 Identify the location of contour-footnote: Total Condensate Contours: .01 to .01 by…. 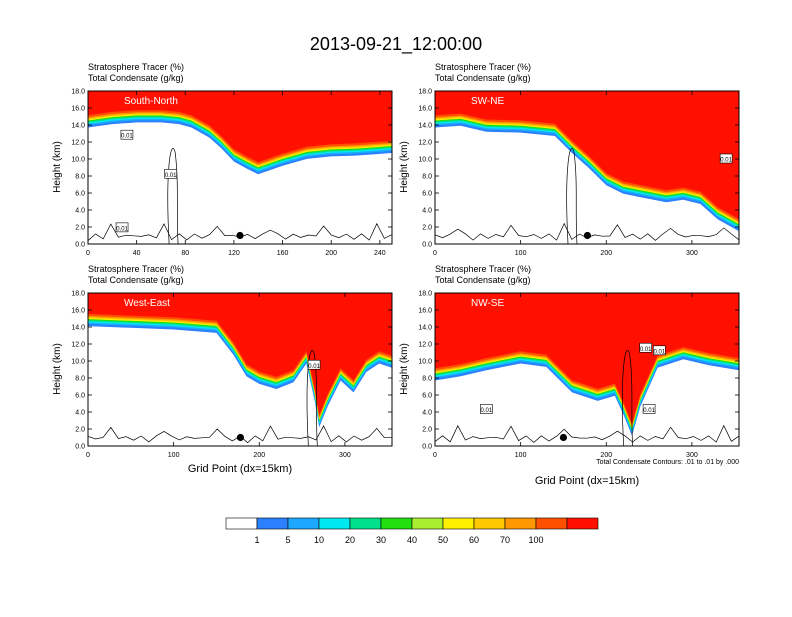
(667, 462).